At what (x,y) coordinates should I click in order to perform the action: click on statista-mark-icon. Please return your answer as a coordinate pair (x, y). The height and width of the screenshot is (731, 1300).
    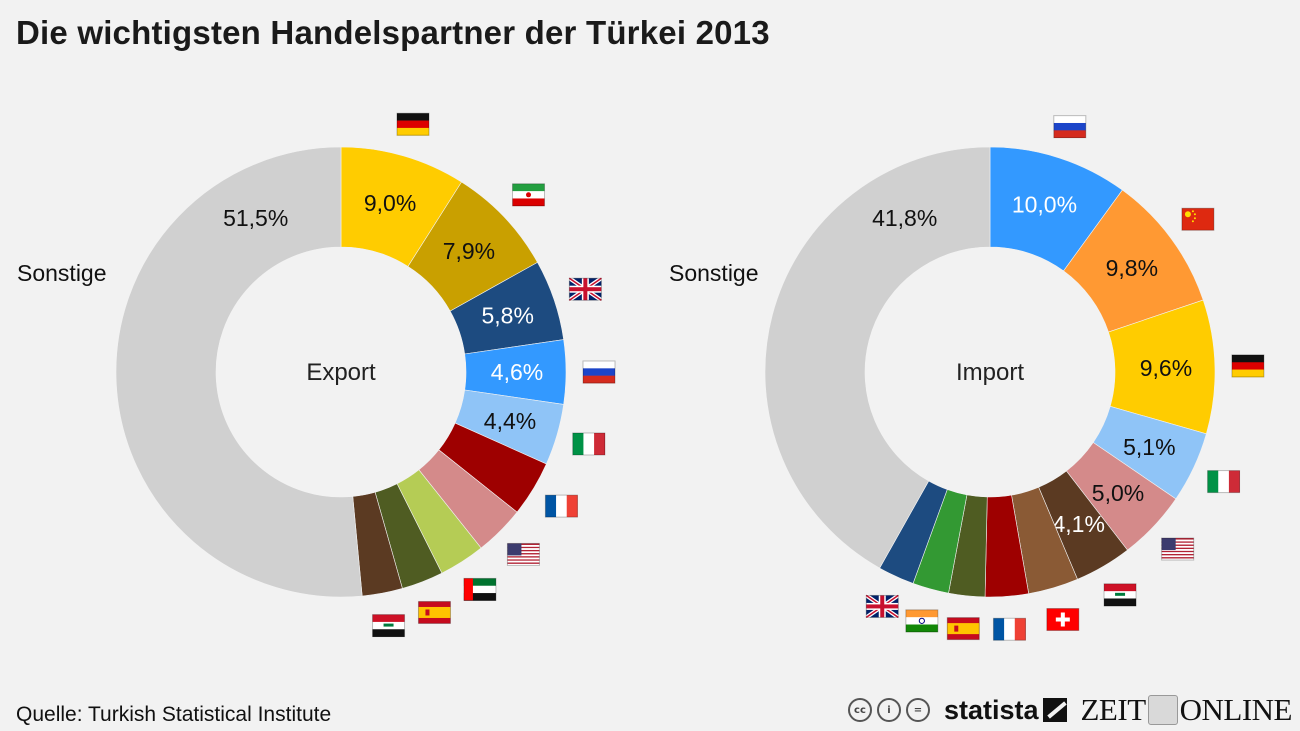
    Looking at the image, I should click on (1054, 710).